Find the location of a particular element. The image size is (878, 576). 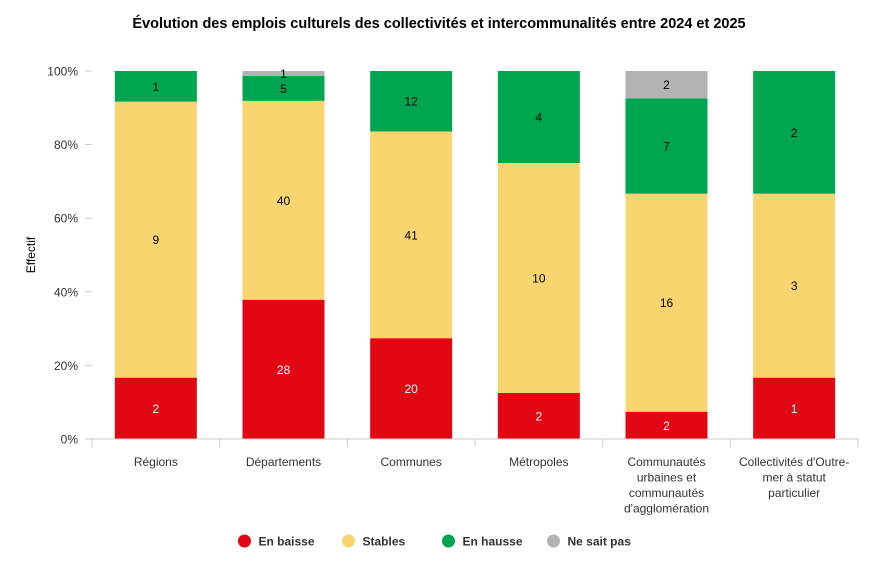

x-tick-label: Métropoles is located at coordinates (538, 462).